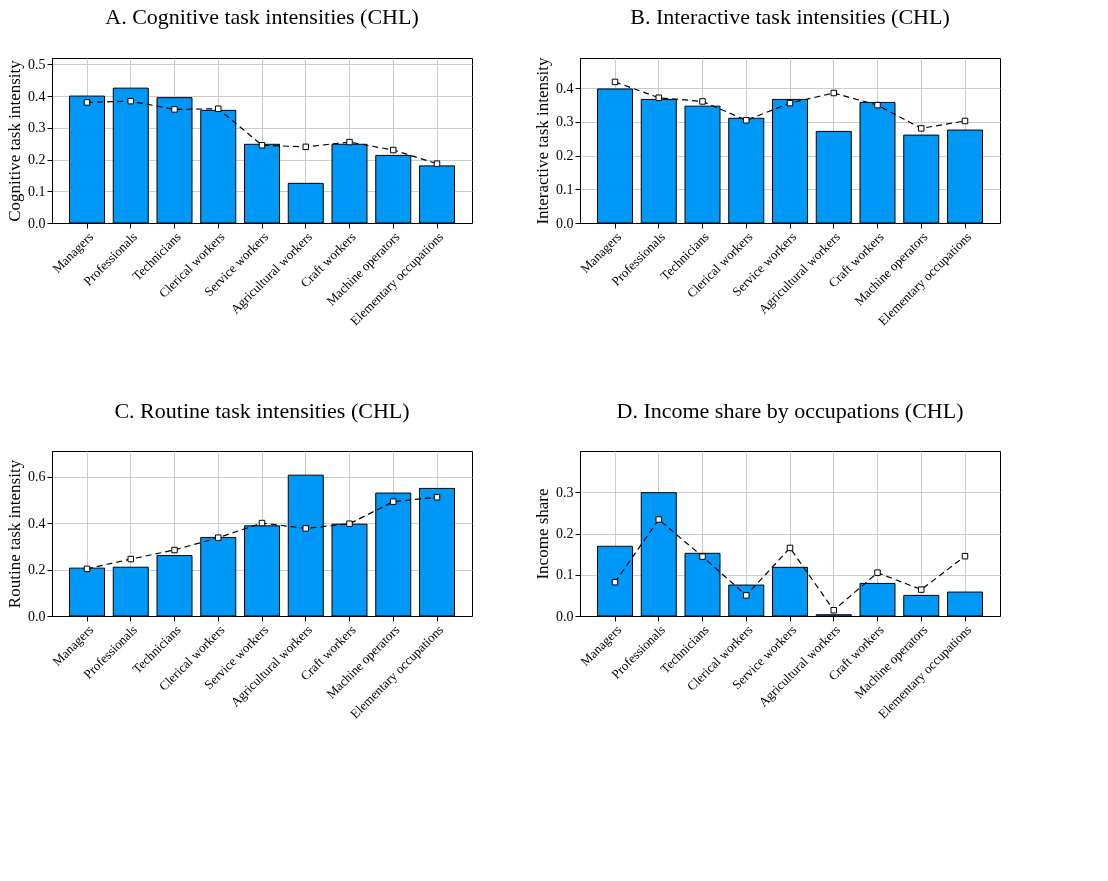 Image resolution: width=1108 pixels, height=881 pixels. Describe the element at coordinates (790, 16) in the screenshot. I see `chart-title: B. Interactive task intensities (CHL)` at that location.